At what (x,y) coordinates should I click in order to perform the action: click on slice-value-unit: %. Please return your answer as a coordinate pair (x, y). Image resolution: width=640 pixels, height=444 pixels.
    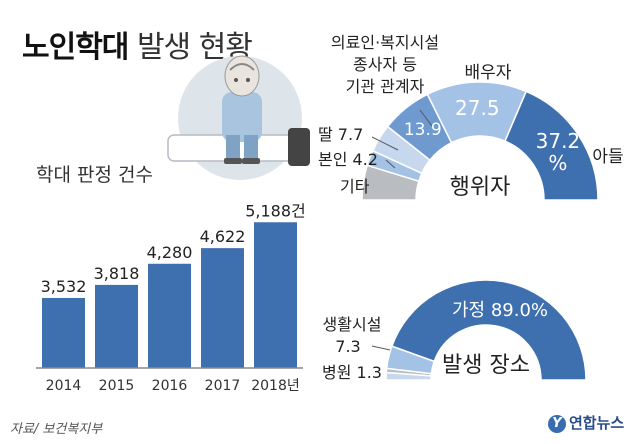
    Looking at the image, I should click on (557, 163).